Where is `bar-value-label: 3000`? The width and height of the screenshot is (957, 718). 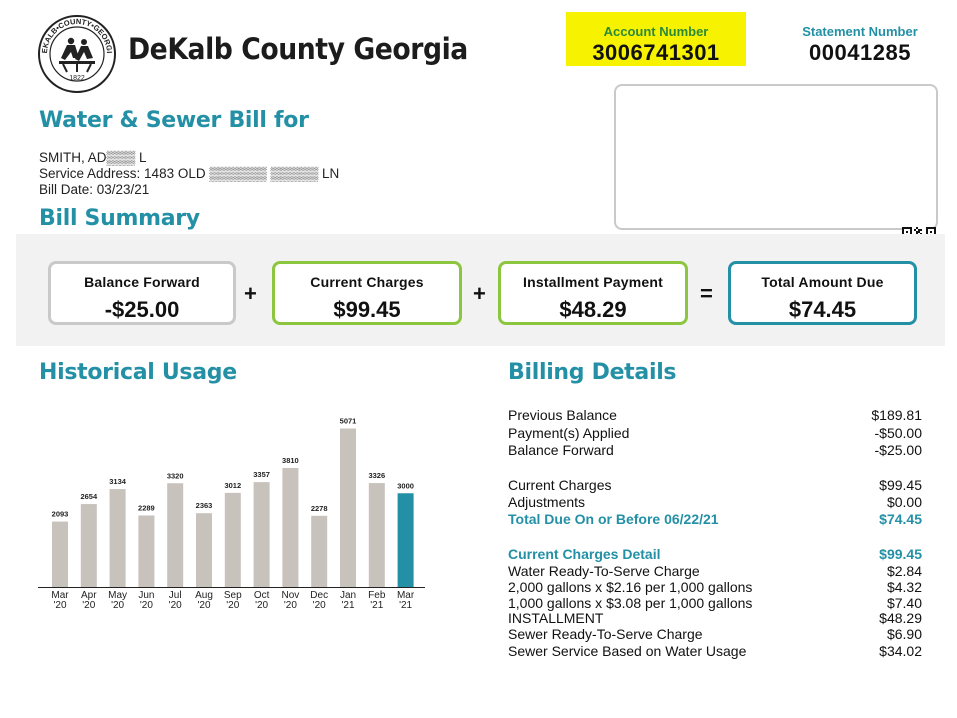
bar-value-label: 3000 is located at coordinates (405, 485).